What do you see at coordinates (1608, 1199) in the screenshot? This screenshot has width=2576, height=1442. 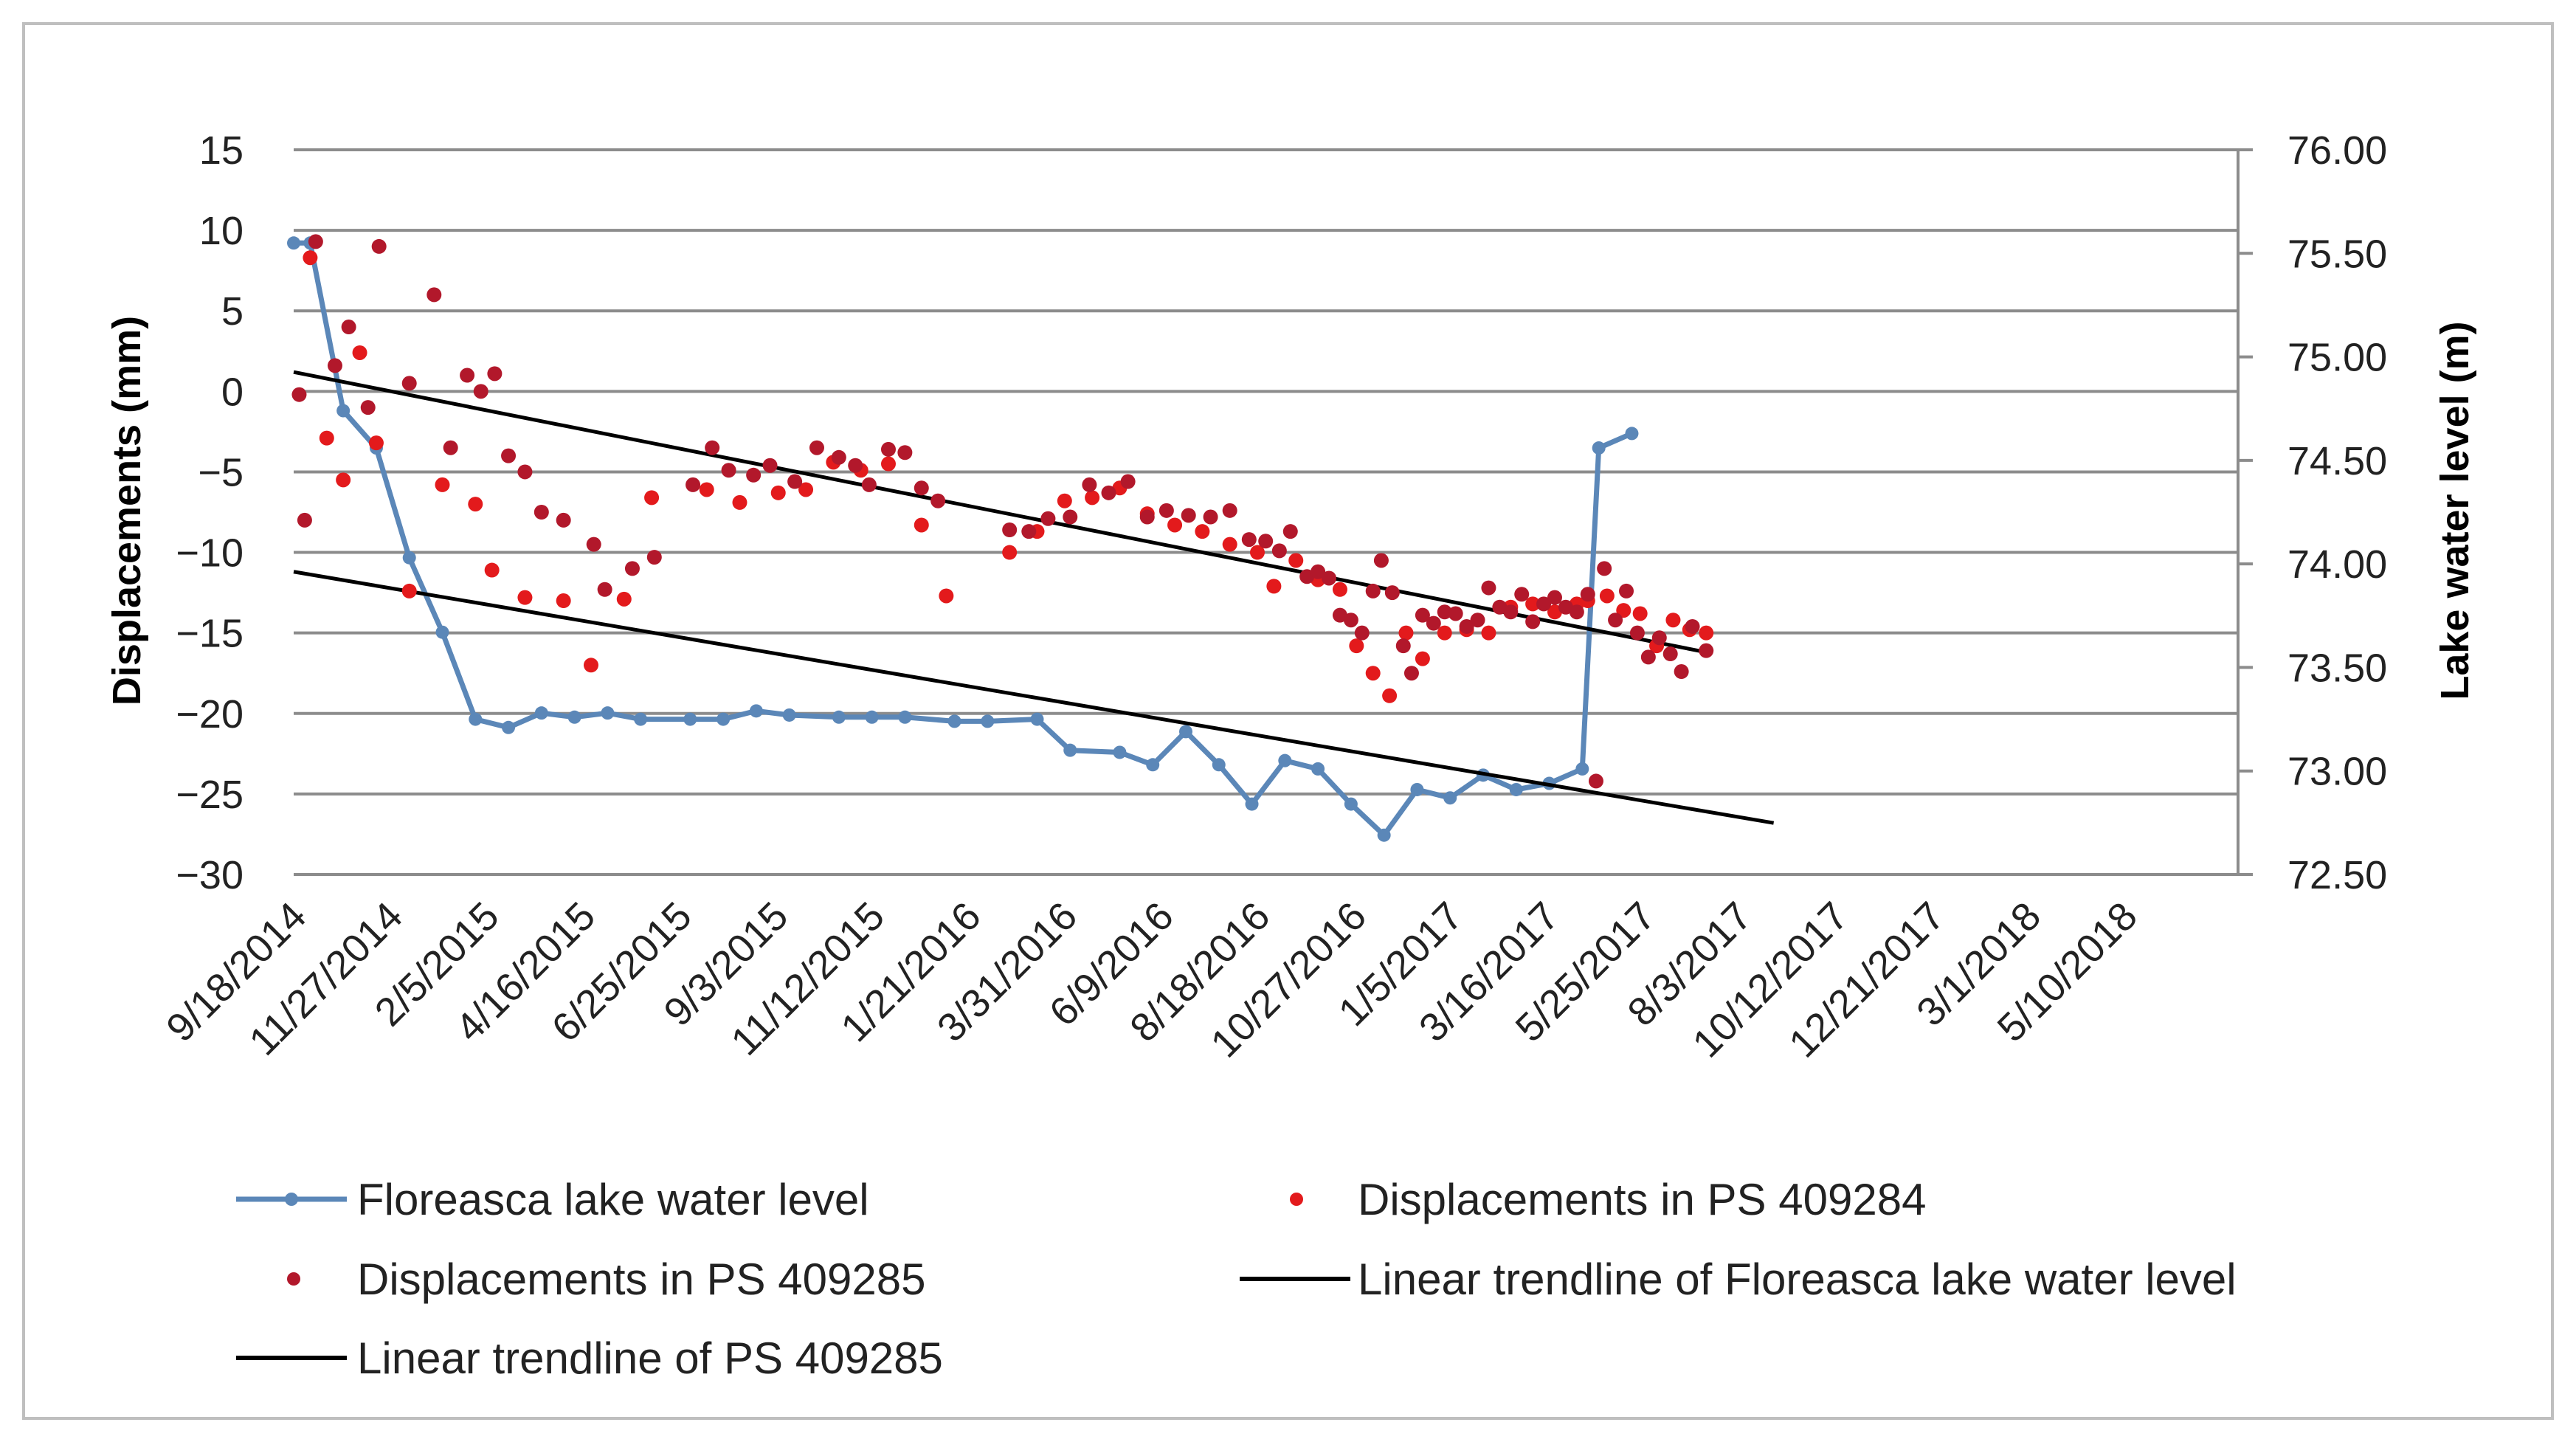 I see `legend-item-ps-409284: Displacements in PS 409284` at bounding box center [1608, 1199].